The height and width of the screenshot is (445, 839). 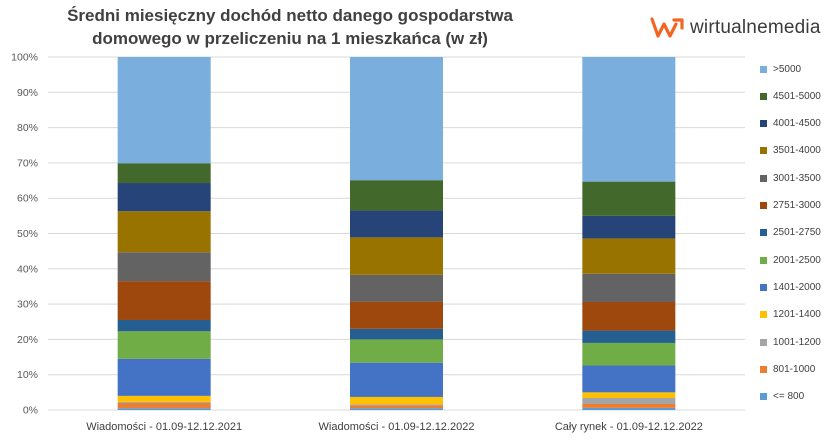 What do you see at coordinates (27, 305) in the screenshot?
I see `y-tick-label: 30%` at bounding box center [27, 305].